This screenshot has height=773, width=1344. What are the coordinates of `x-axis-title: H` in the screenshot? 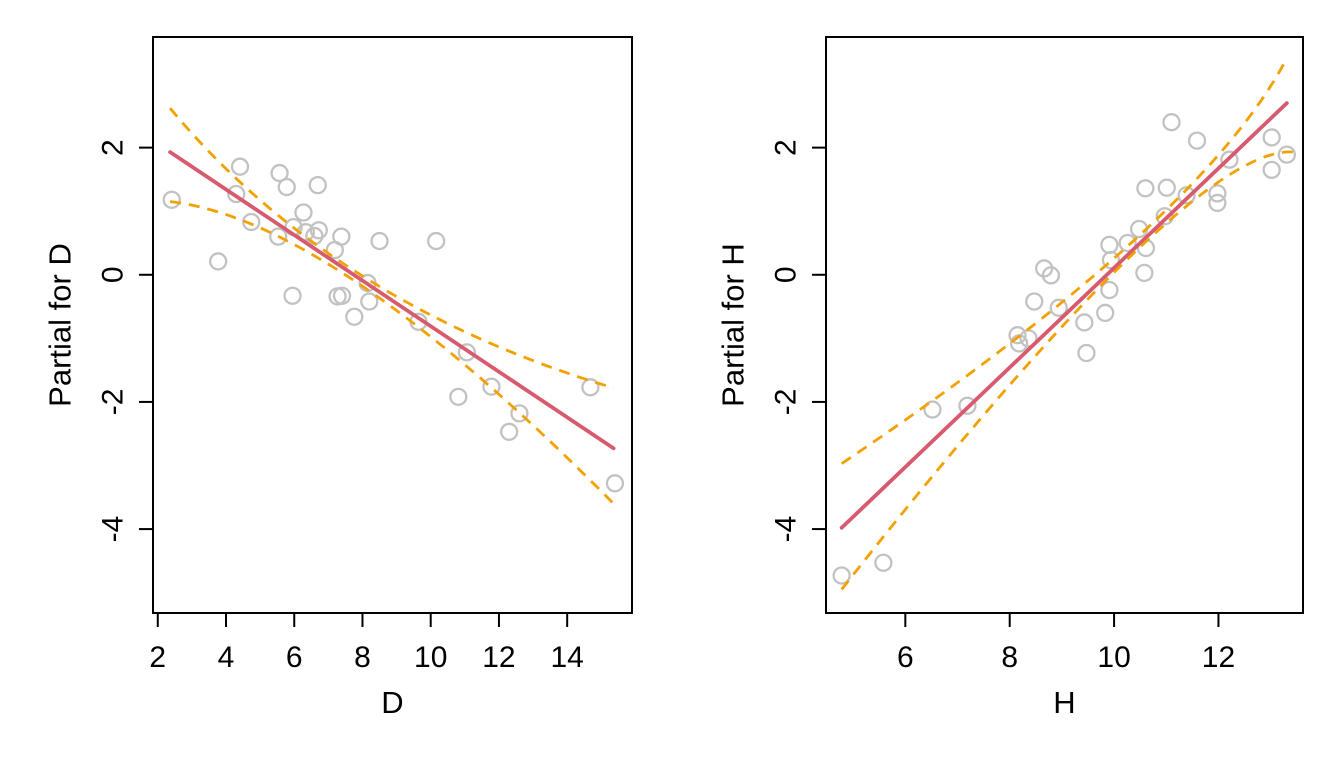 It's located at (1064, 702).